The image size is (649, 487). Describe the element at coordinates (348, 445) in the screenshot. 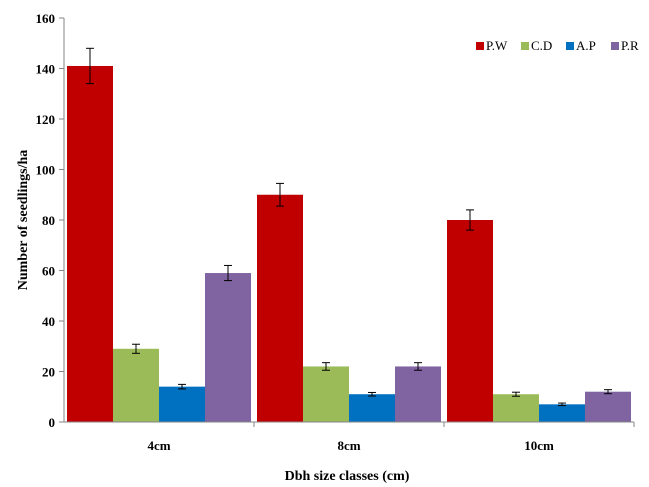

I see `x-tick-label: 8cm` at that location.